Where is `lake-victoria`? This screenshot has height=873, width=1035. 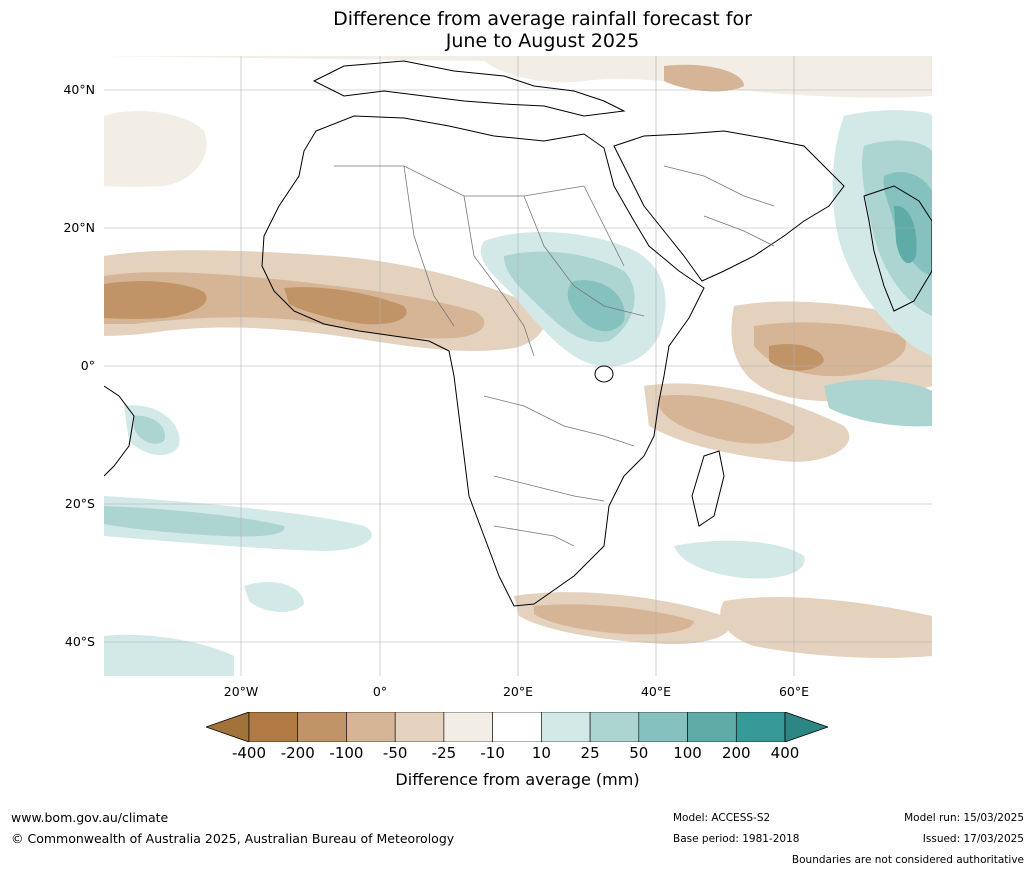 lake-victoria is located at coordinates (604, 374).